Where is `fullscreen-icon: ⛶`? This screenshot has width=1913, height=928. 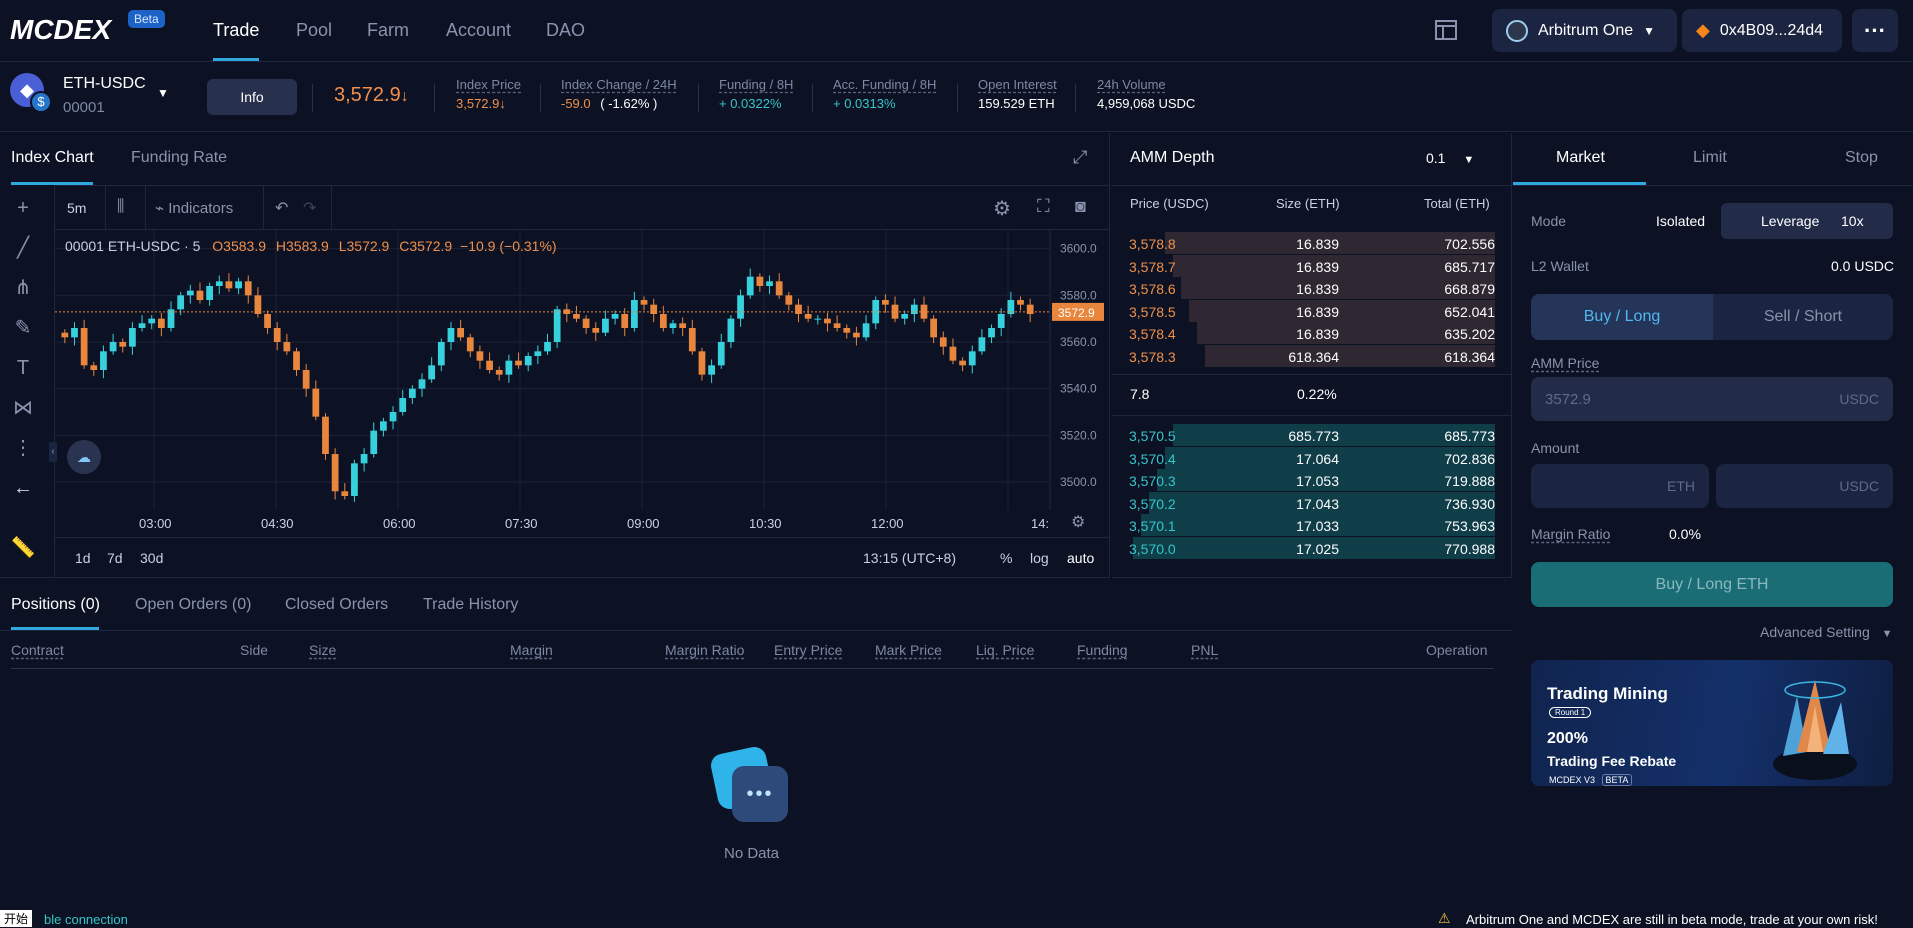 fullscreen-icon: ⛶ is located at coordinates (1043, 206).